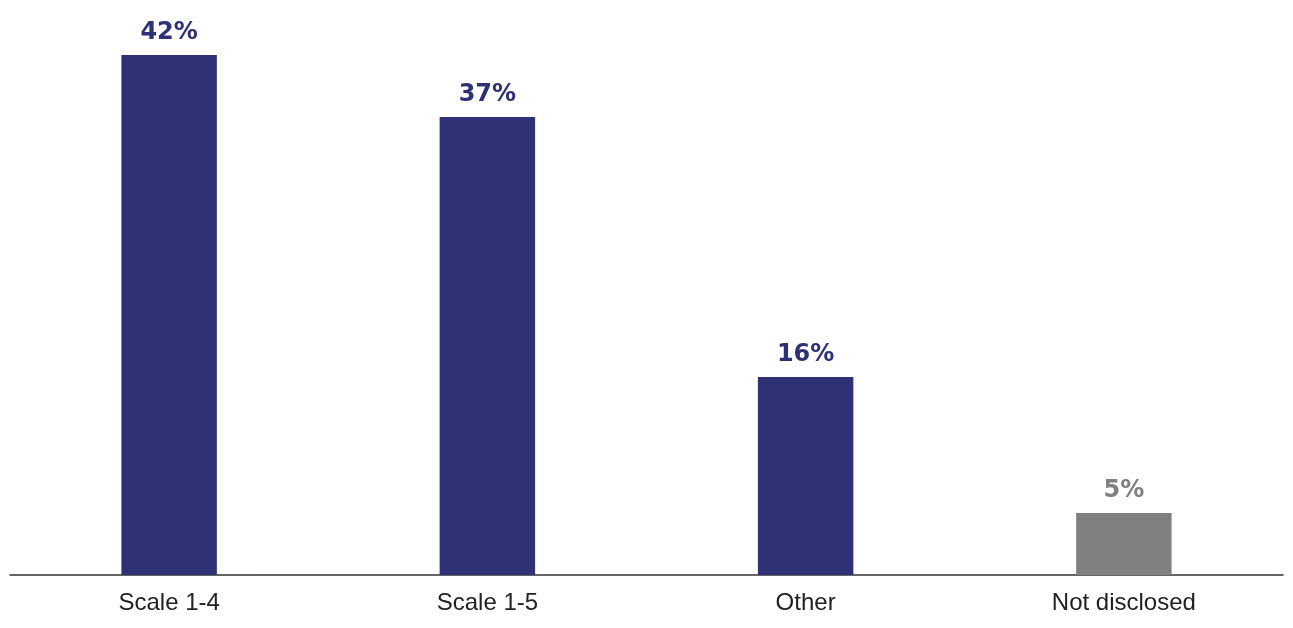 The height and width of the screenshot is (628, 1293). I want to click on data-label: 5%, so click(1124, 489).